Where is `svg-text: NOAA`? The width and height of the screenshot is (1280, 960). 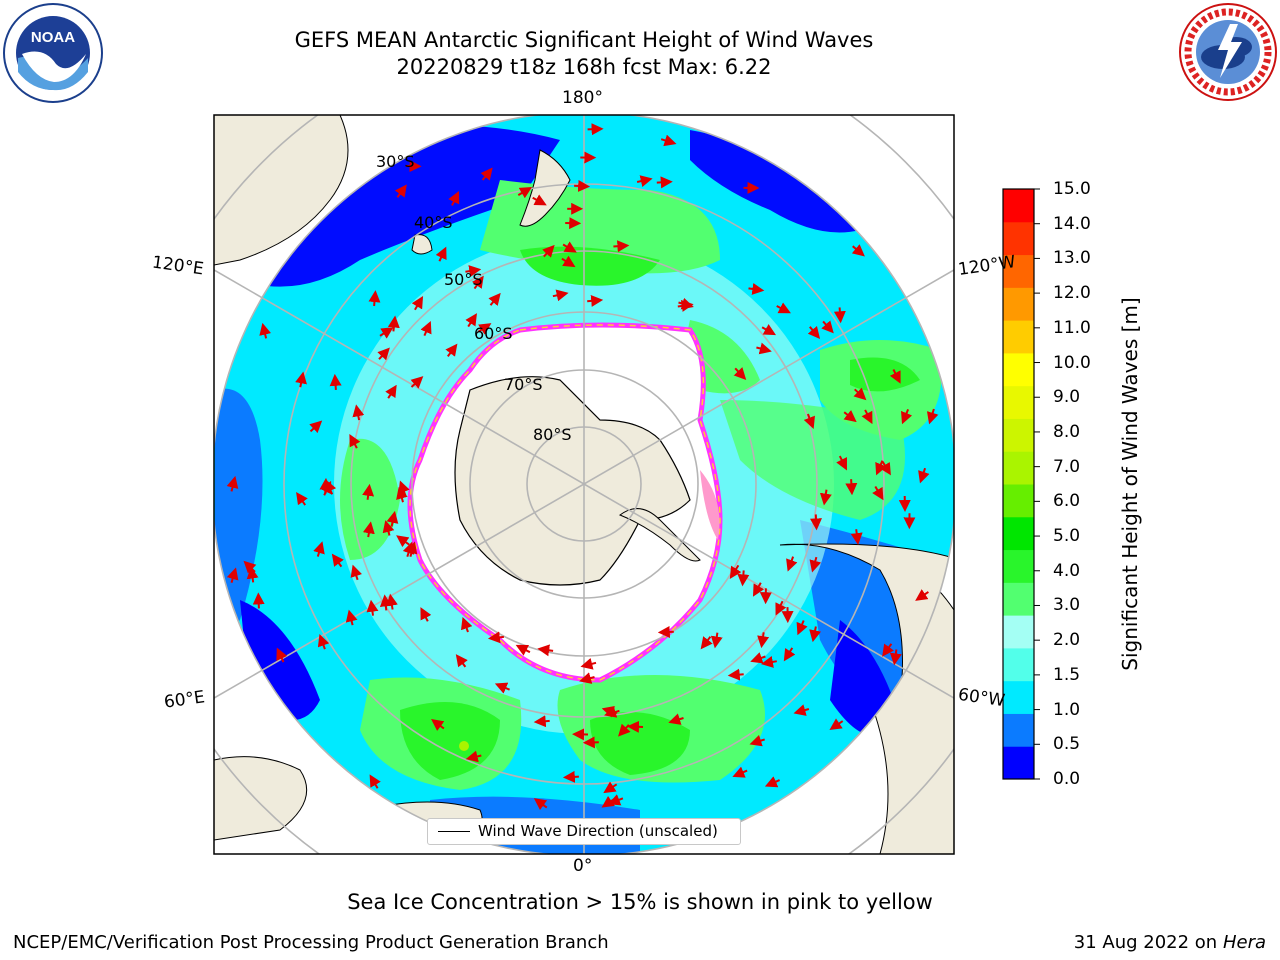
svg-text: NOAA is located at coordinates (53, 37).